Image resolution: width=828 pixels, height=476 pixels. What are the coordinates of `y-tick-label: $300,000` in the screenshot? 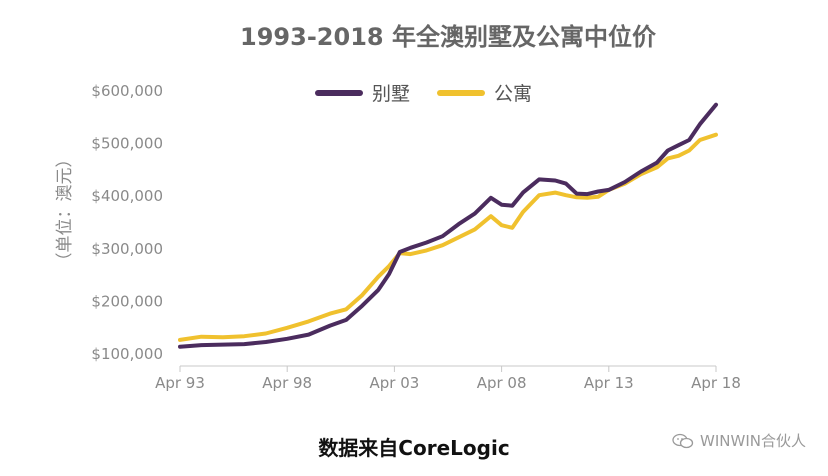 It's located at (127, 249).